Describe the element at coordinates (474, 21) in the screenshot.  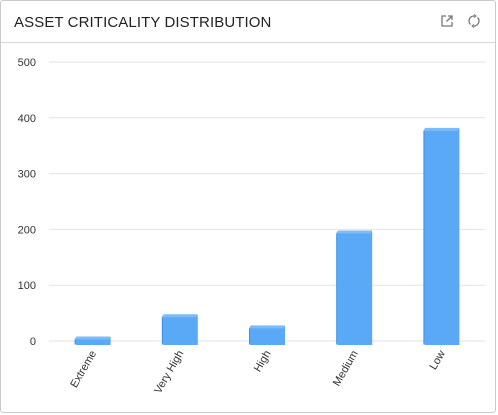
I see `refresh-icon` at that location.